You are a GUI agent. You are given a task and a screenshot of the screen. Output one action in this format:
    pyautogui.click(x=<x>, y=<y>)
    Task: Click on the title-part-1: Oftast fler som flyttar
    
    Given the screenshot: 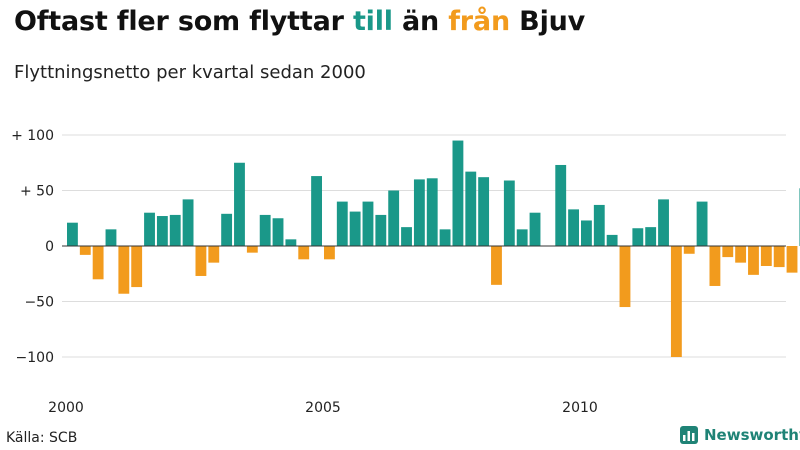 What is the action you would take?
    pyautogui.click(x=183, y=21)
    